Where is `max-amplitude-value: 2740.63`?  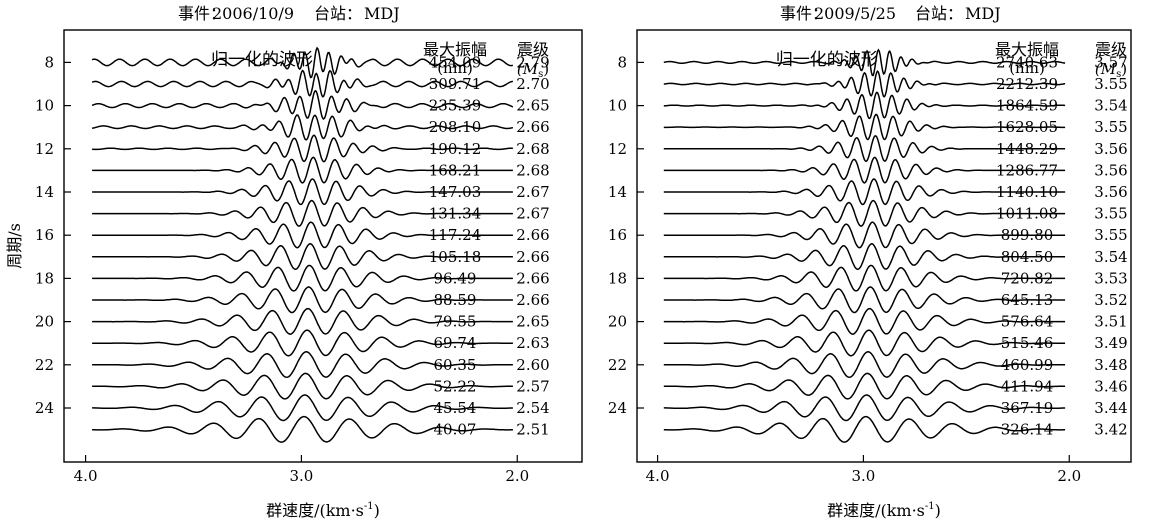
max-amplitude-value: 2740.63 is located at coordinates (1027, 62).